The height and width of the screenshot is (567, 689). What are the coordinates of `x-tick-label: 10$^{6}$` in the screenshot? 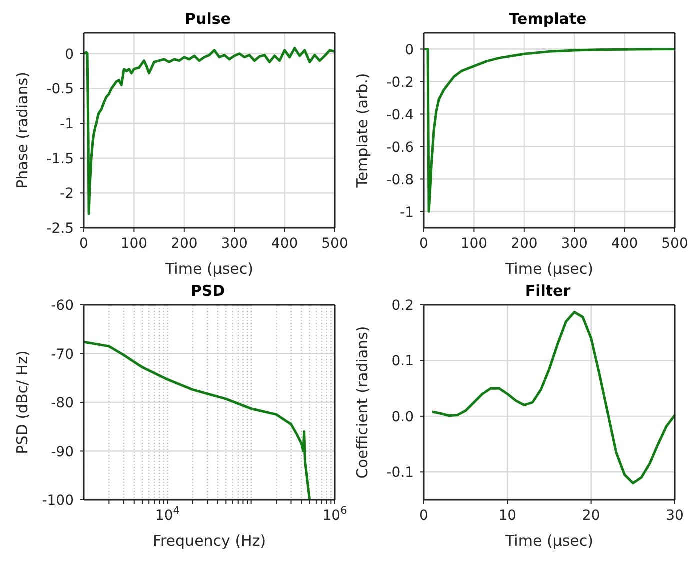 It's located at (335, 514).